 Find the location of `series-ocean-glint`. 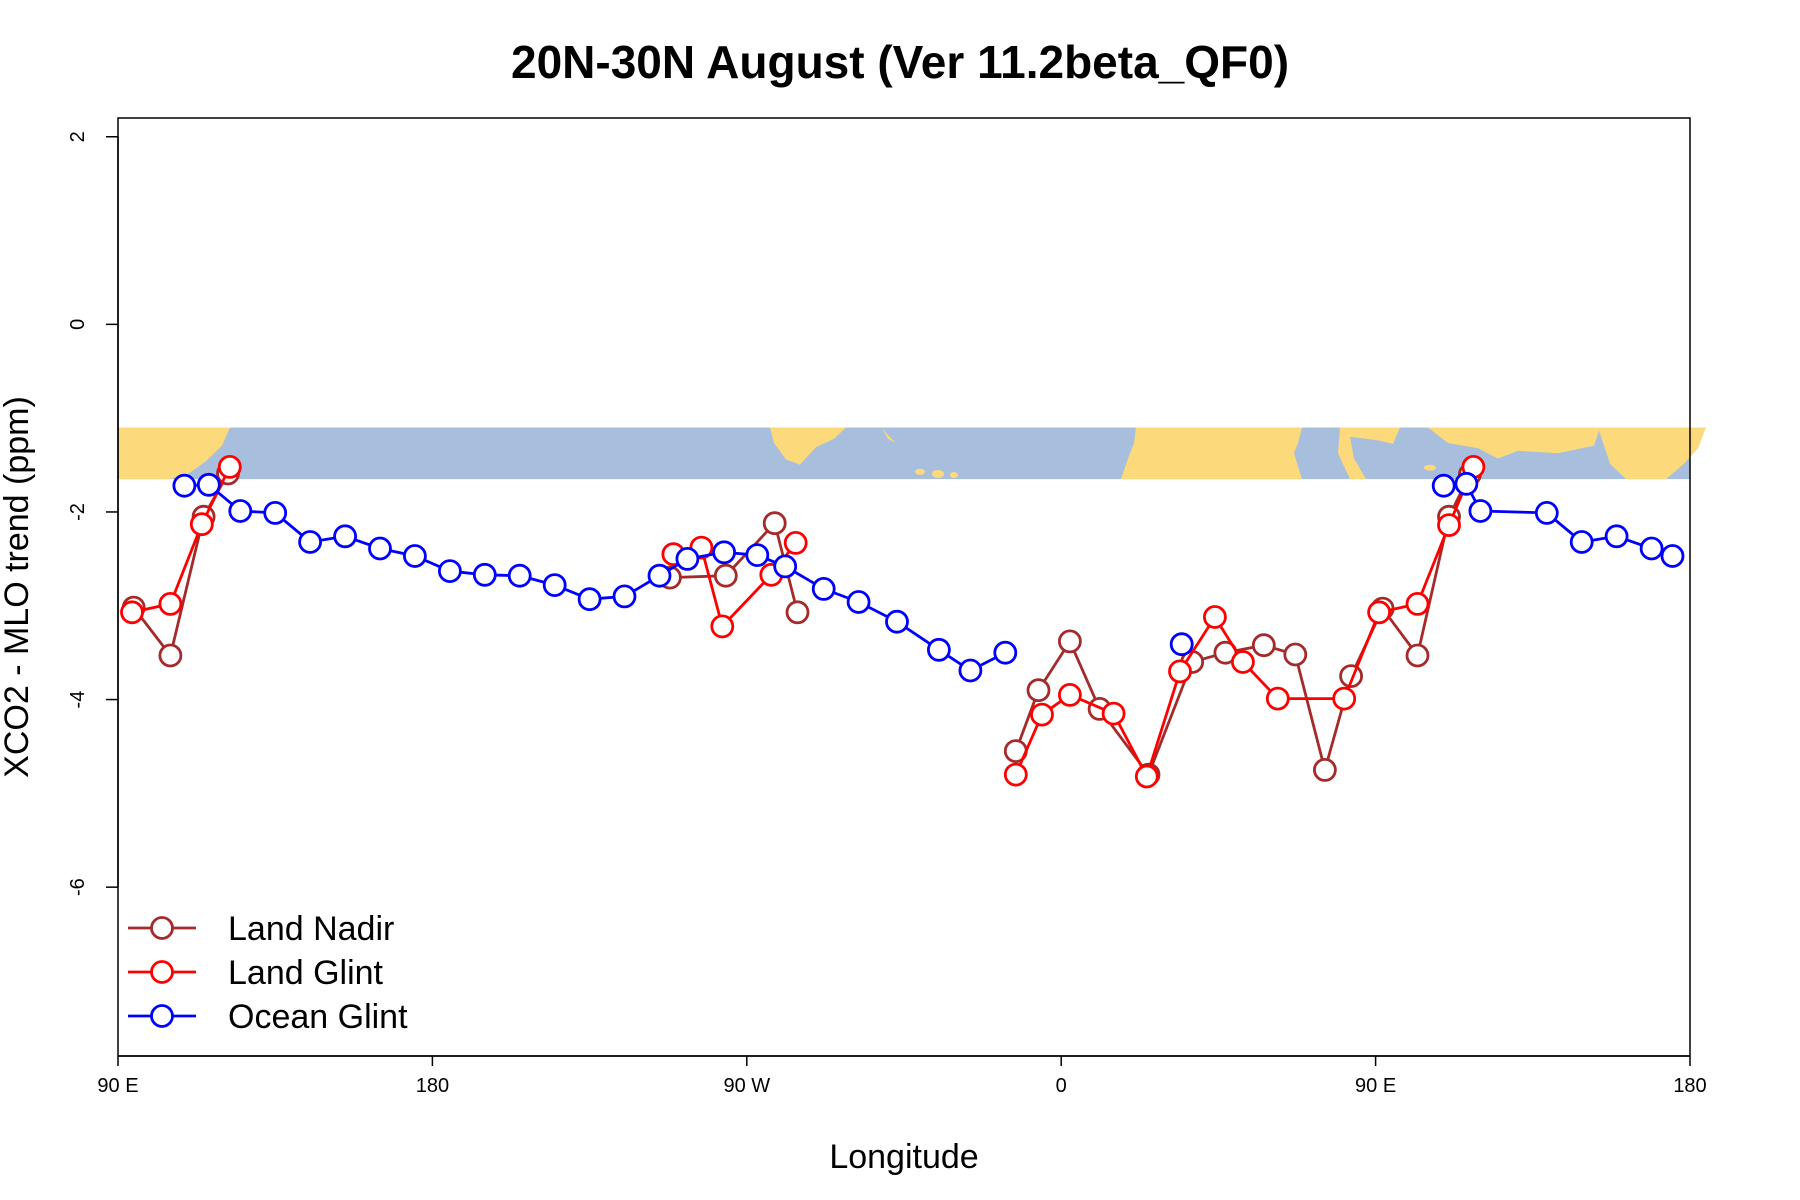

series-ocean-glint is located at coordinates (928, 577).